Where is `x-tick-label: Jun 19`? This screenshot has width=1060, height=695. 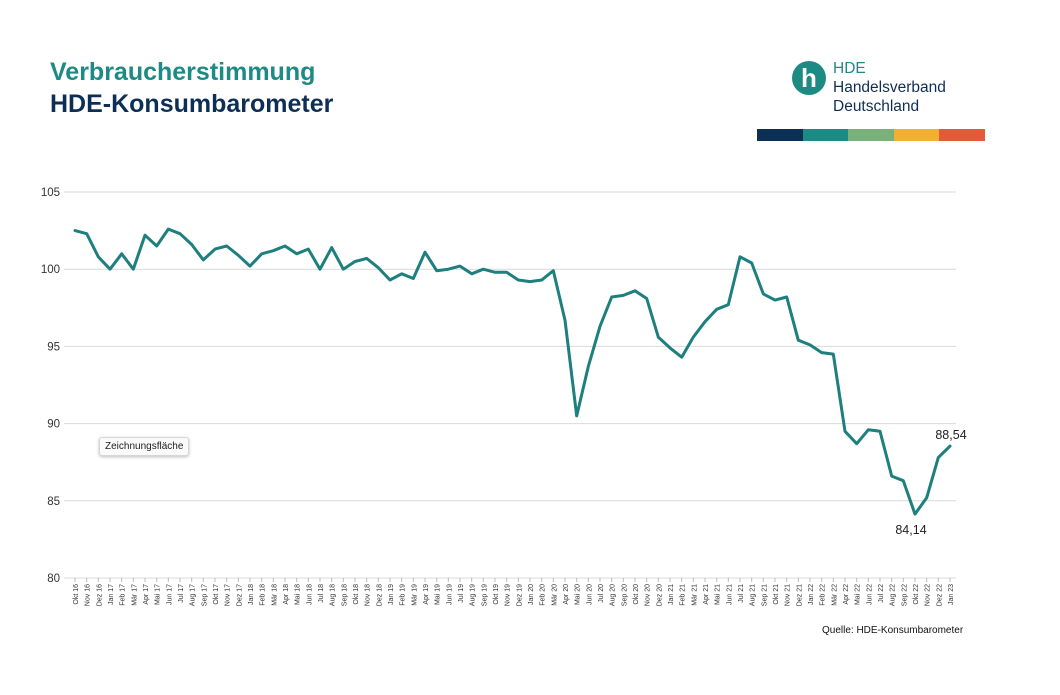 x-tick-label: Jun 19 is located at coordinates (449, 594).